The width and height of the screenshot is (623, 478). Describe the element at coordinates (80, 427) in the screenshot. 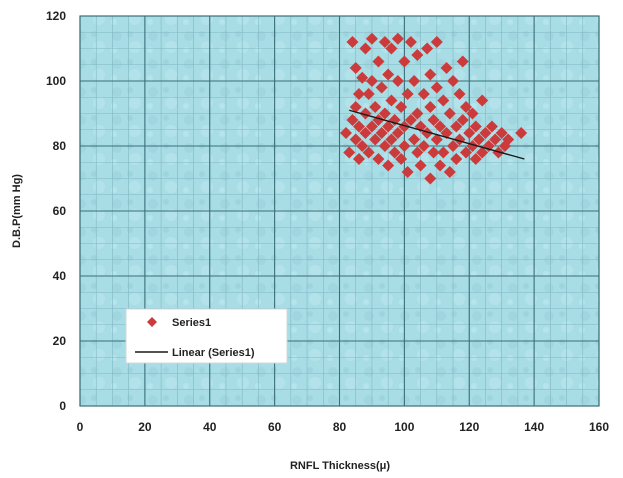

I see `x-tick-label: 0` at that location.